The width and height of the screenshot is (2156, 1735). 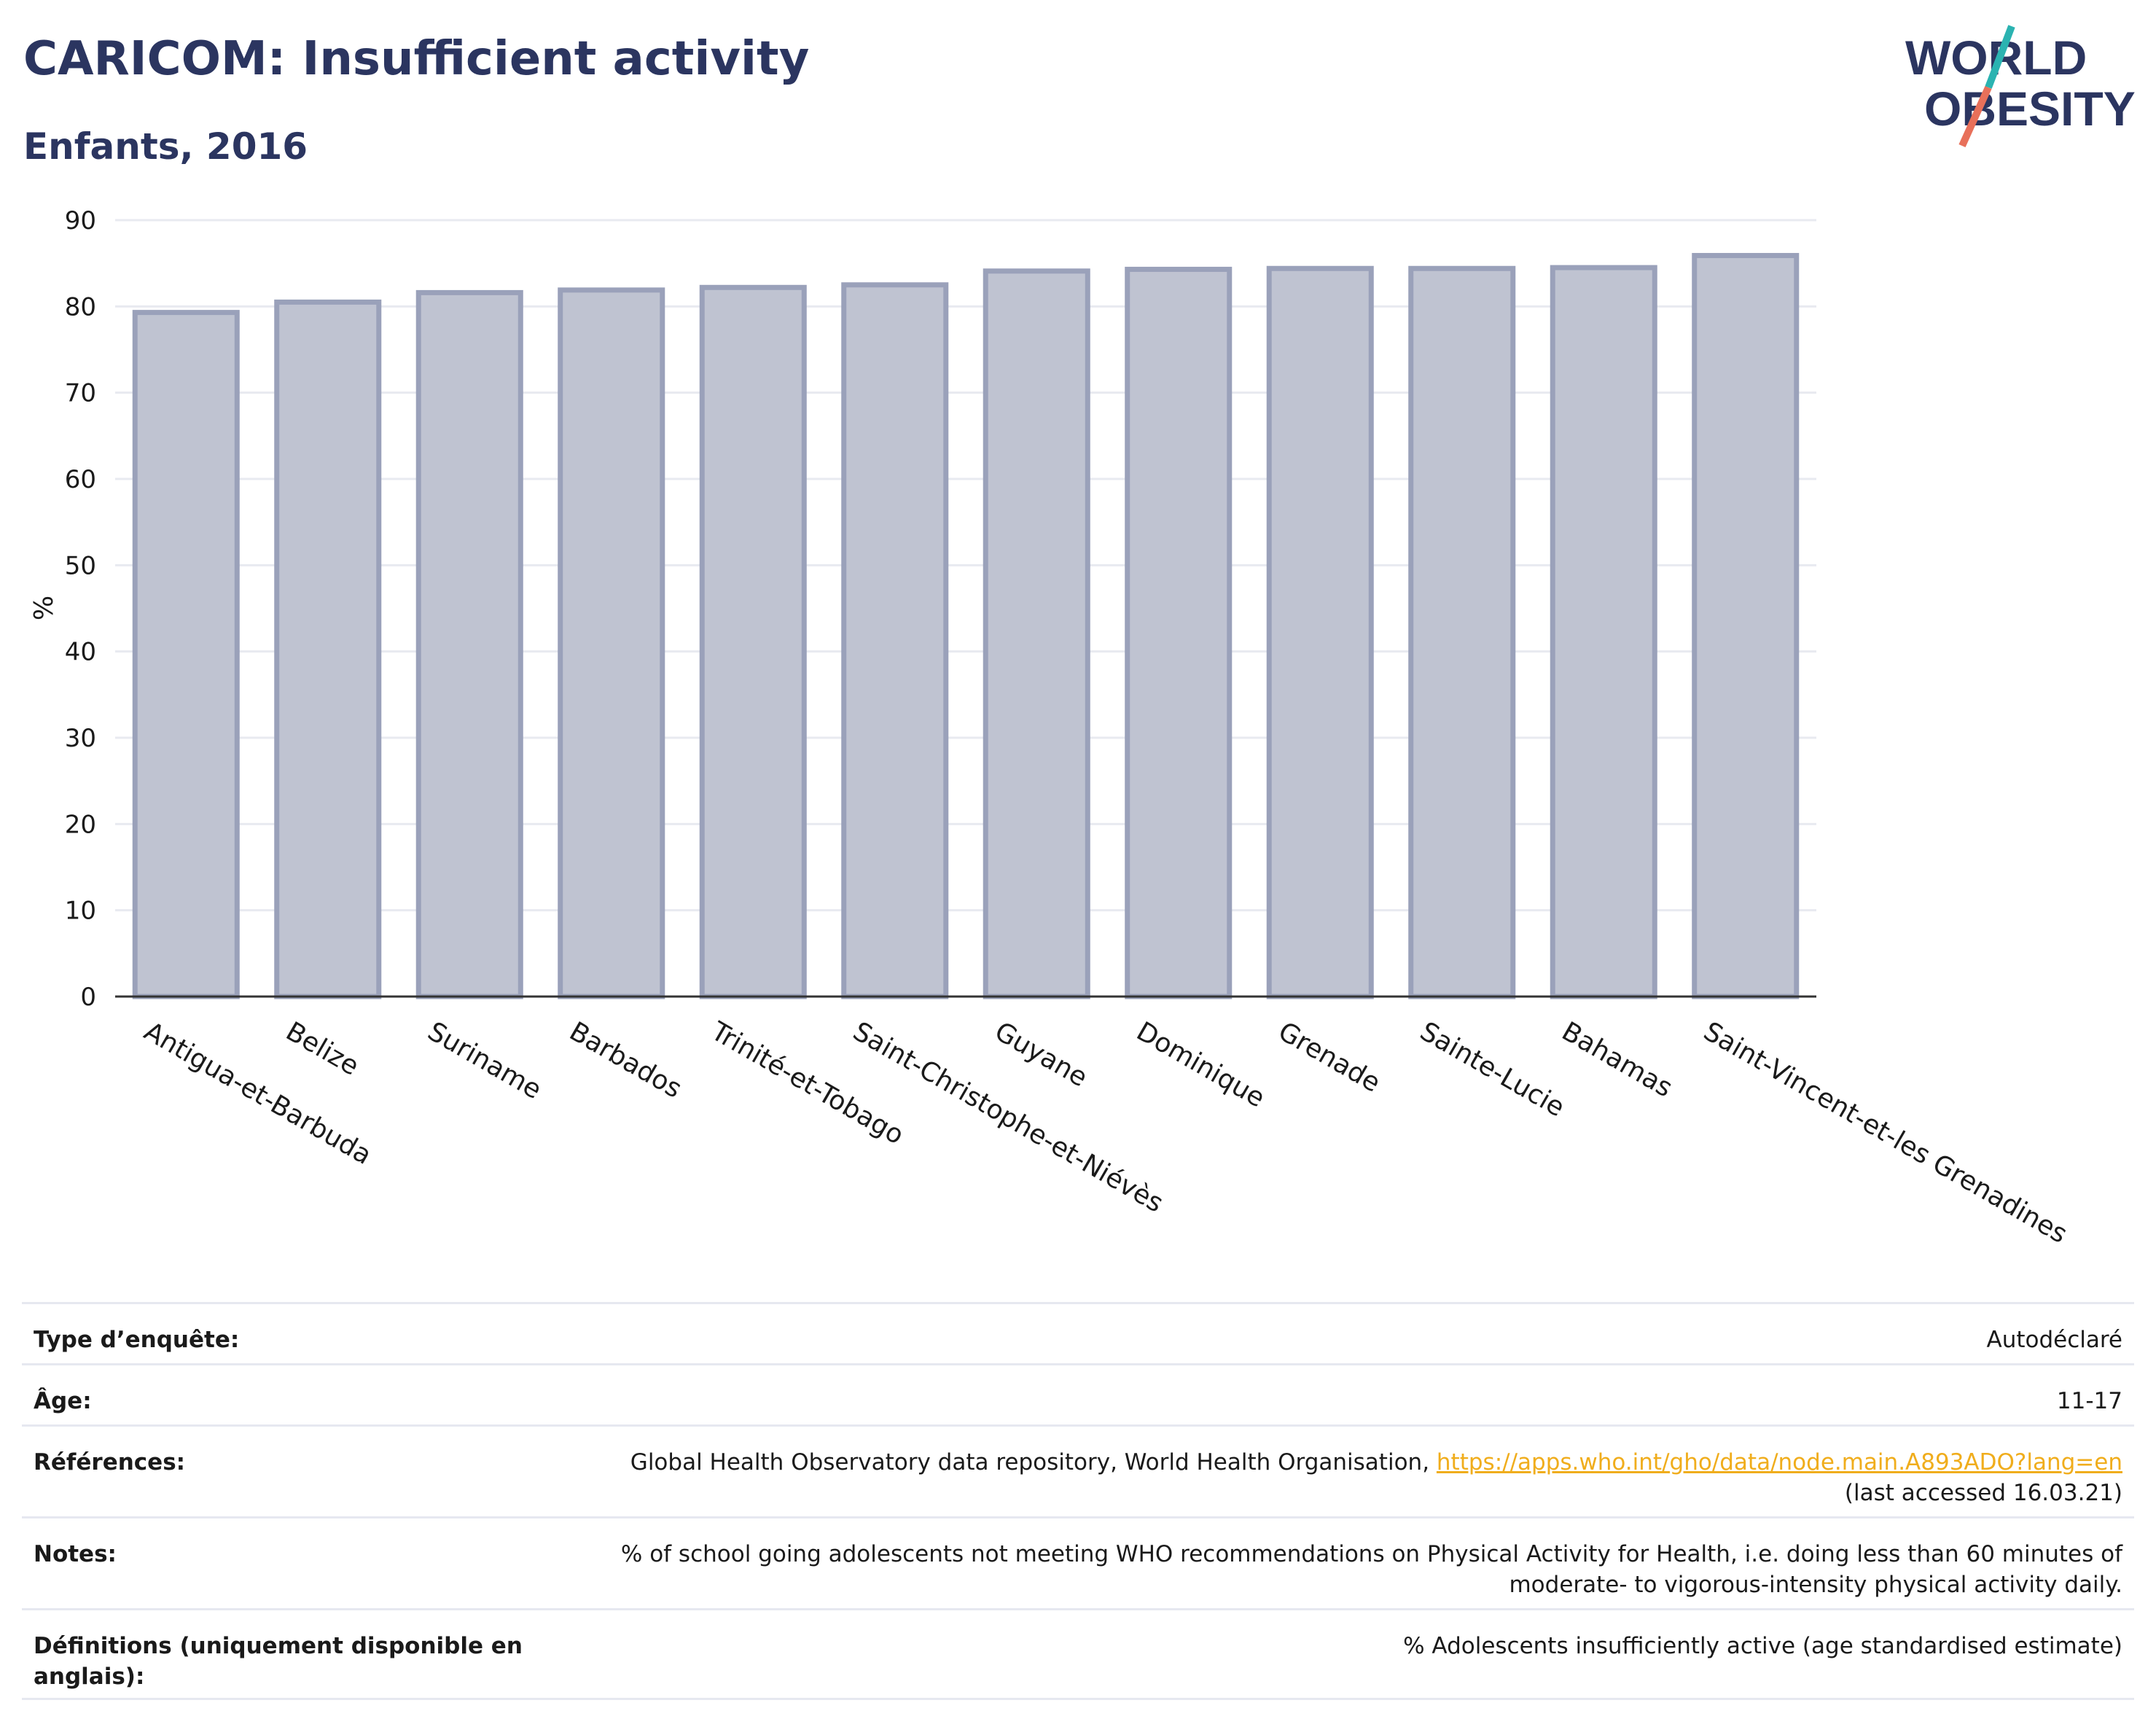 I want to click on info-label: Âge:, so click(x=63, y=1401).